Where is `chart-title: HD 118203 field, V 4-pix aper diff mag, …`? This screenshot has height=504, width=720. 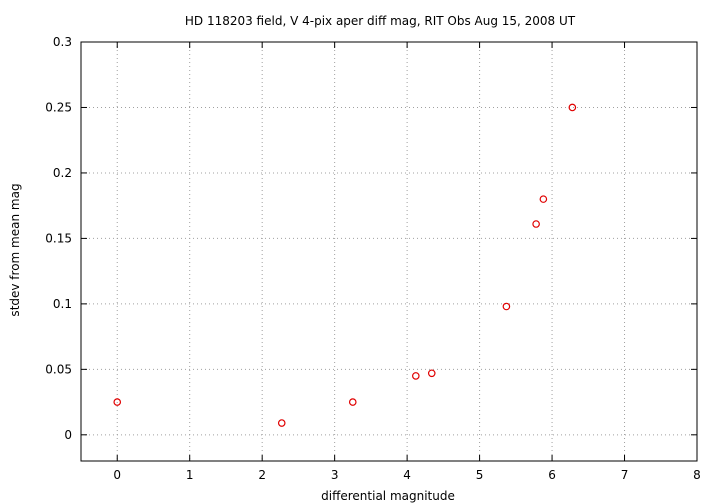
chart-title: HD 118203 field, V 4-pix aper diff mag, … is located at coordinates (380, 21).